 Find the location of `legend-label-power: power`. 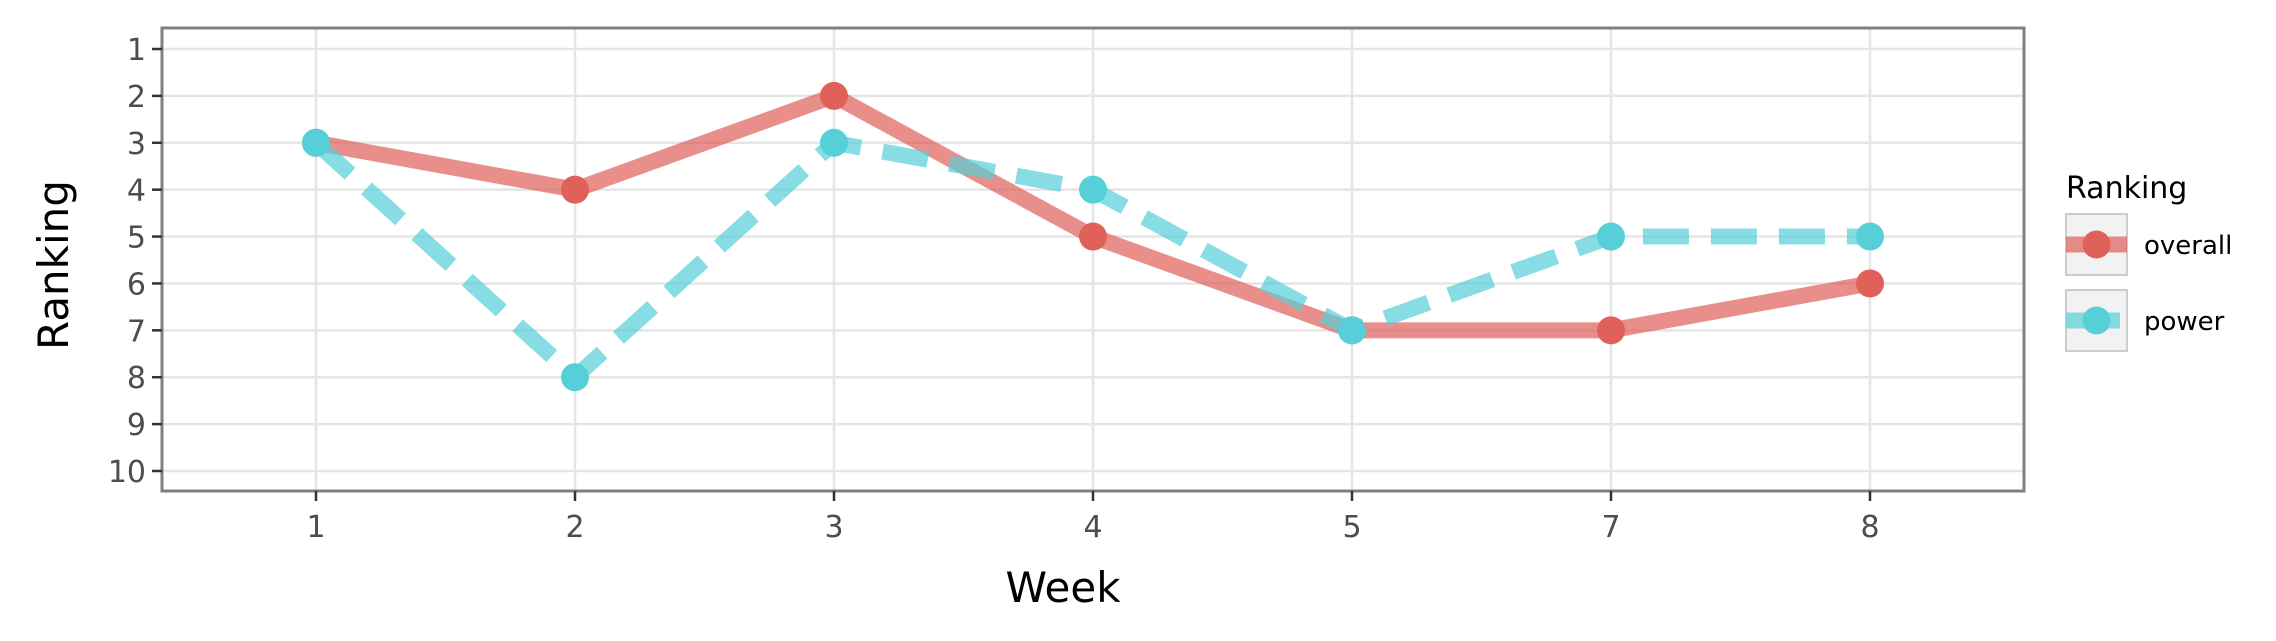

legend-label-power: power is located at coordinates (2184, 322).